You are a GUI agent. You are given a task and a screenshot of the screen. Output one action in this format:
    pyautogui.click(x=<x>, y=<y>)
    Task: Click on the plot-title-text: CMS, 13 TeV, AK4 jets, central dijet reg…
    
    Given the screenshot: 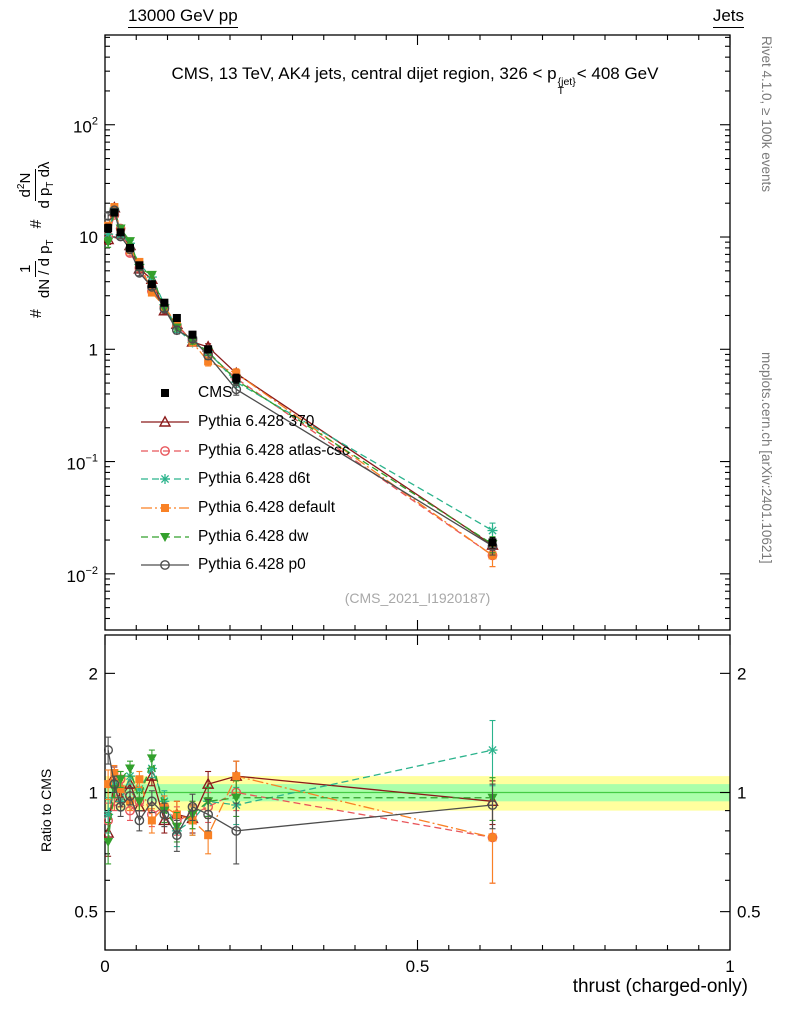 What is the action you would take?
    pyautogui.click(x=364, y=73)
    